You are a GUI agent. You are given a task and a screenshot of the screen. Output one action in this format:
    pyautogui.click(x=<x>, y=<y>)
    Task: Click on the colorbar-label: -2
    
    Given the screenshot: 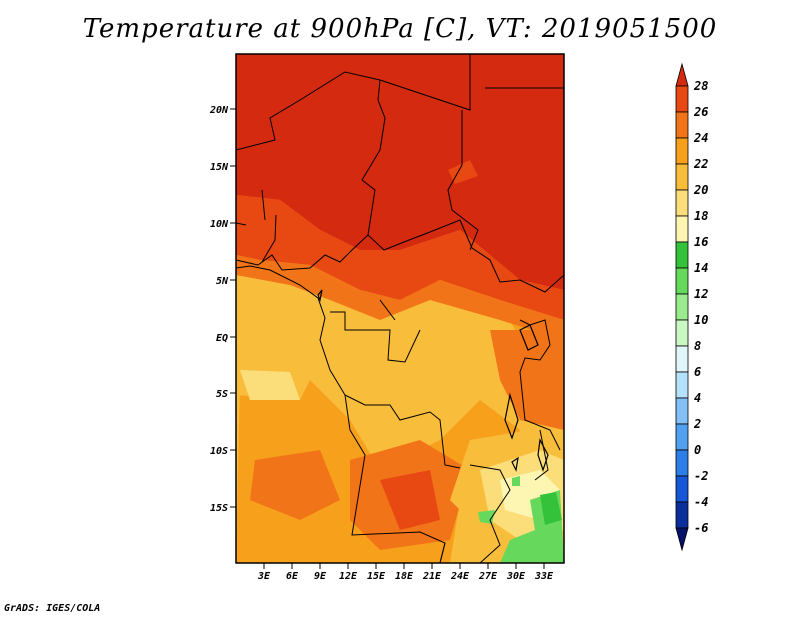 What is the action you would take?
    pyautogui.click(x=701, y=476)
    